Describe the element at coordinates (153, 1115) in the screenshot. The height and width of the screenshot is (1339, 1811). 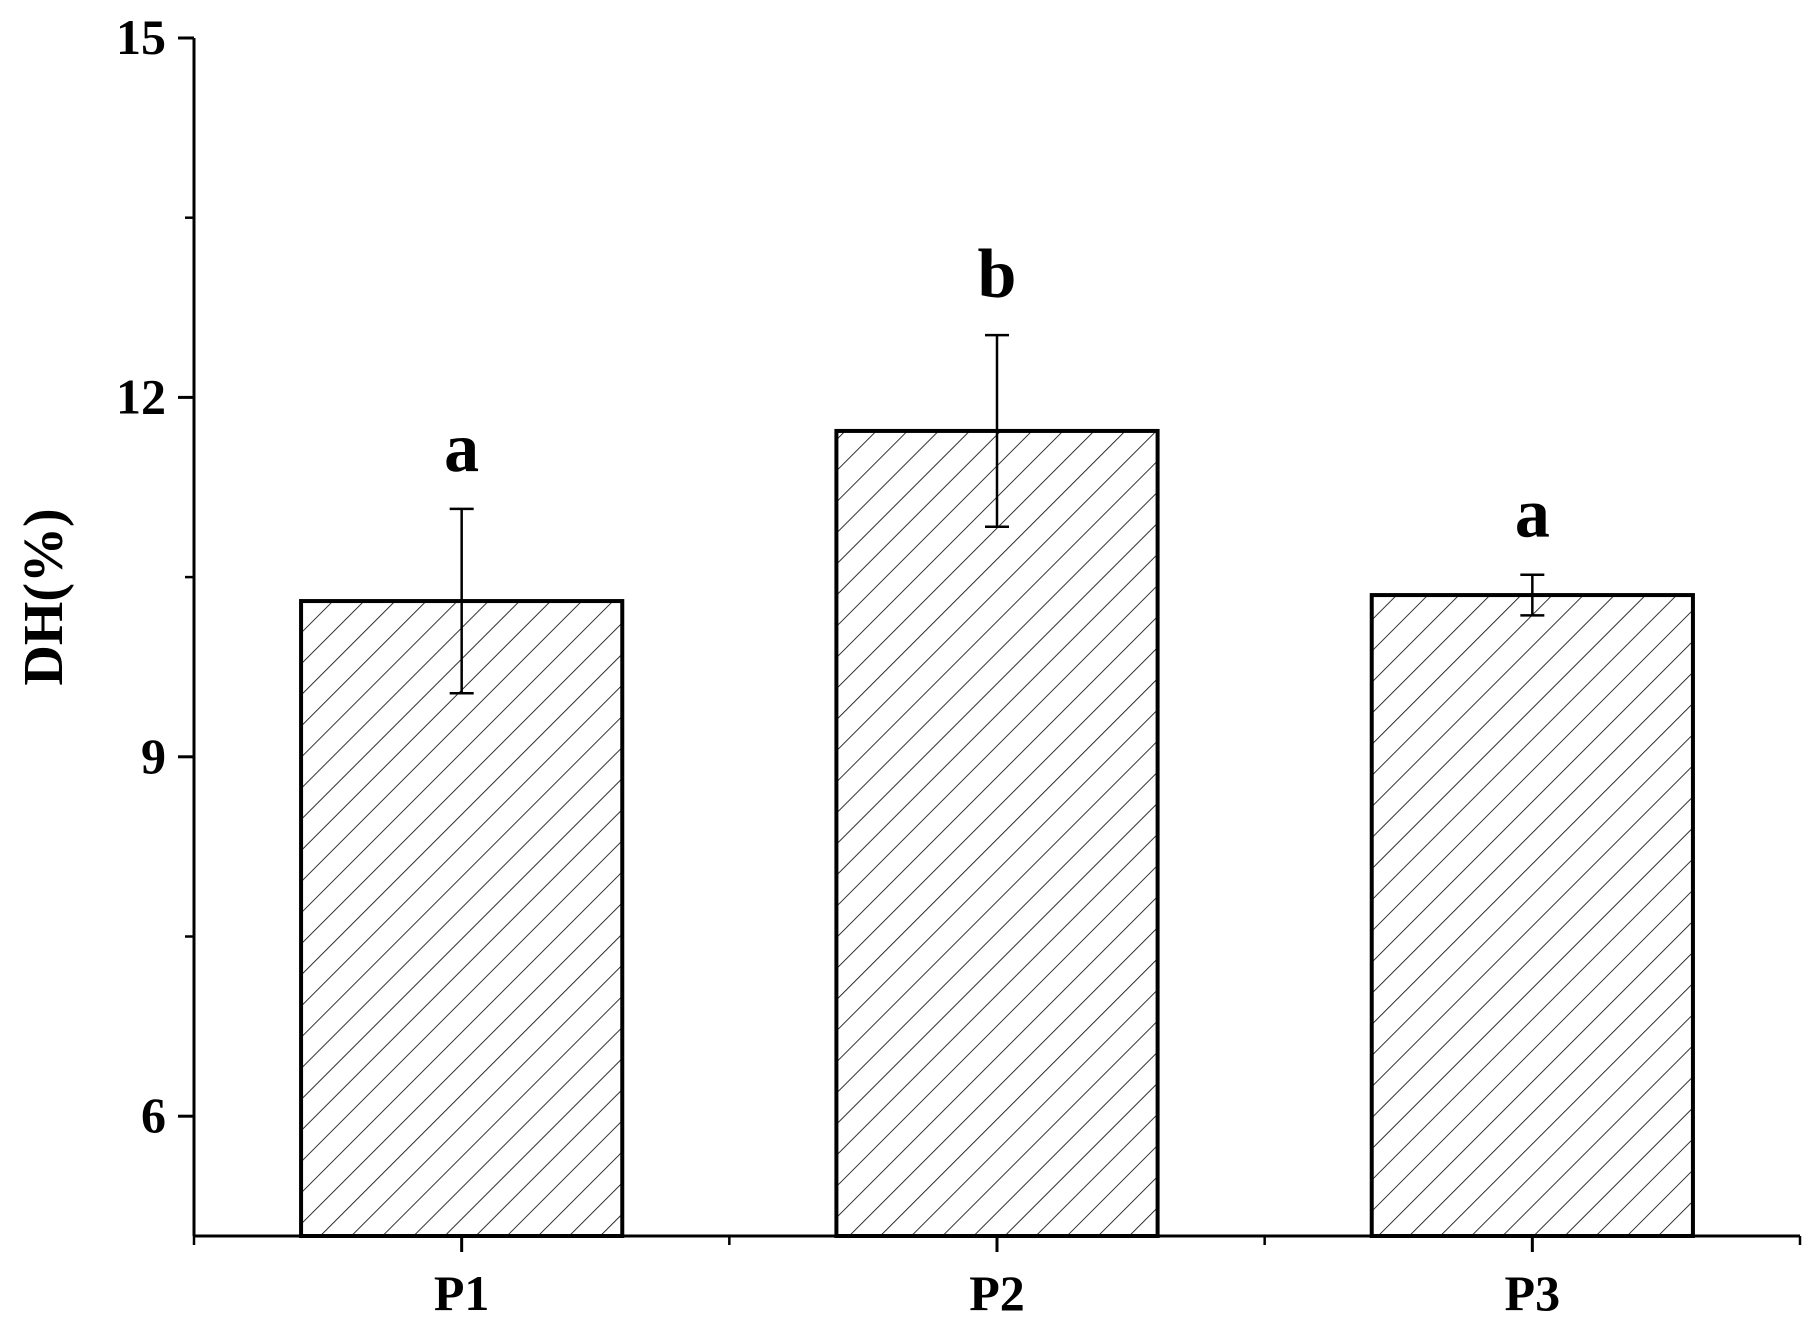
I see `y-tick-label: 6` at that location.